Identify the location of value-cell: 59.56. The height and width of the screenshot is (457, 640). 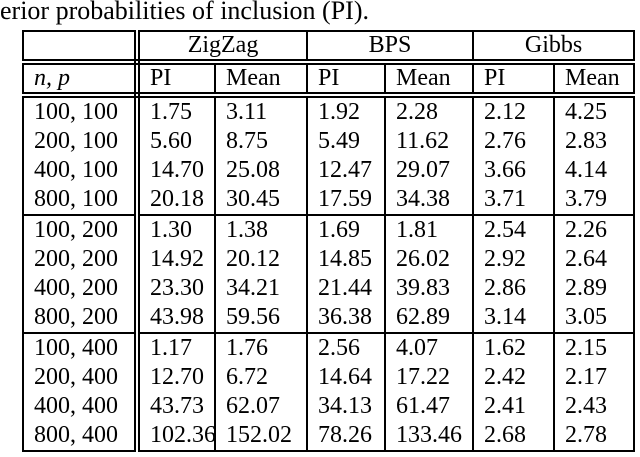
(260, 318).